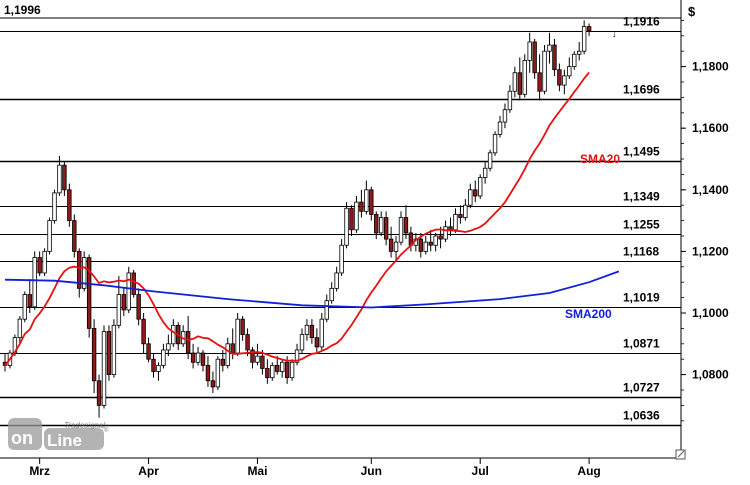 This screenshot has height=485, width=750. I want to click on x-tick-label: Apr, so click(148, 471).